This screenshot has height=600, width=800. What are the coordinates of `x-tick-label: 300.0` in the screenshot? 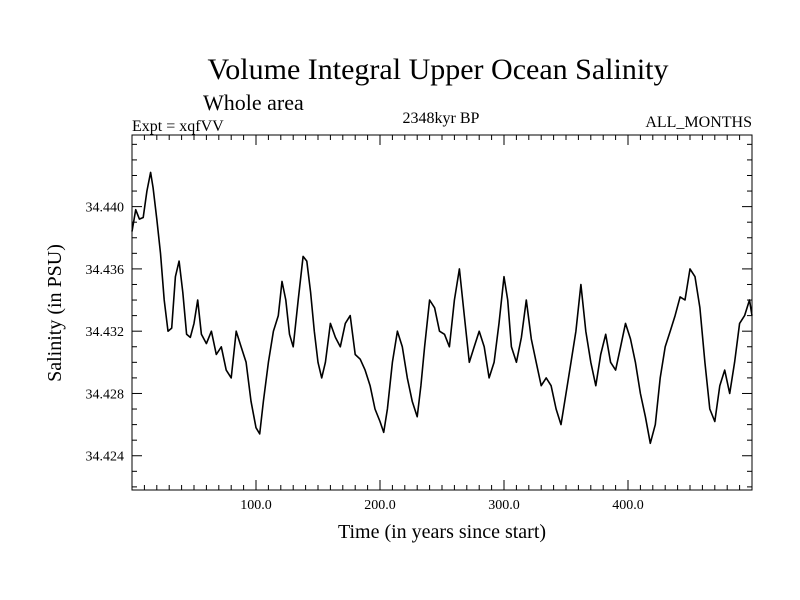 It's located at (504, 505).